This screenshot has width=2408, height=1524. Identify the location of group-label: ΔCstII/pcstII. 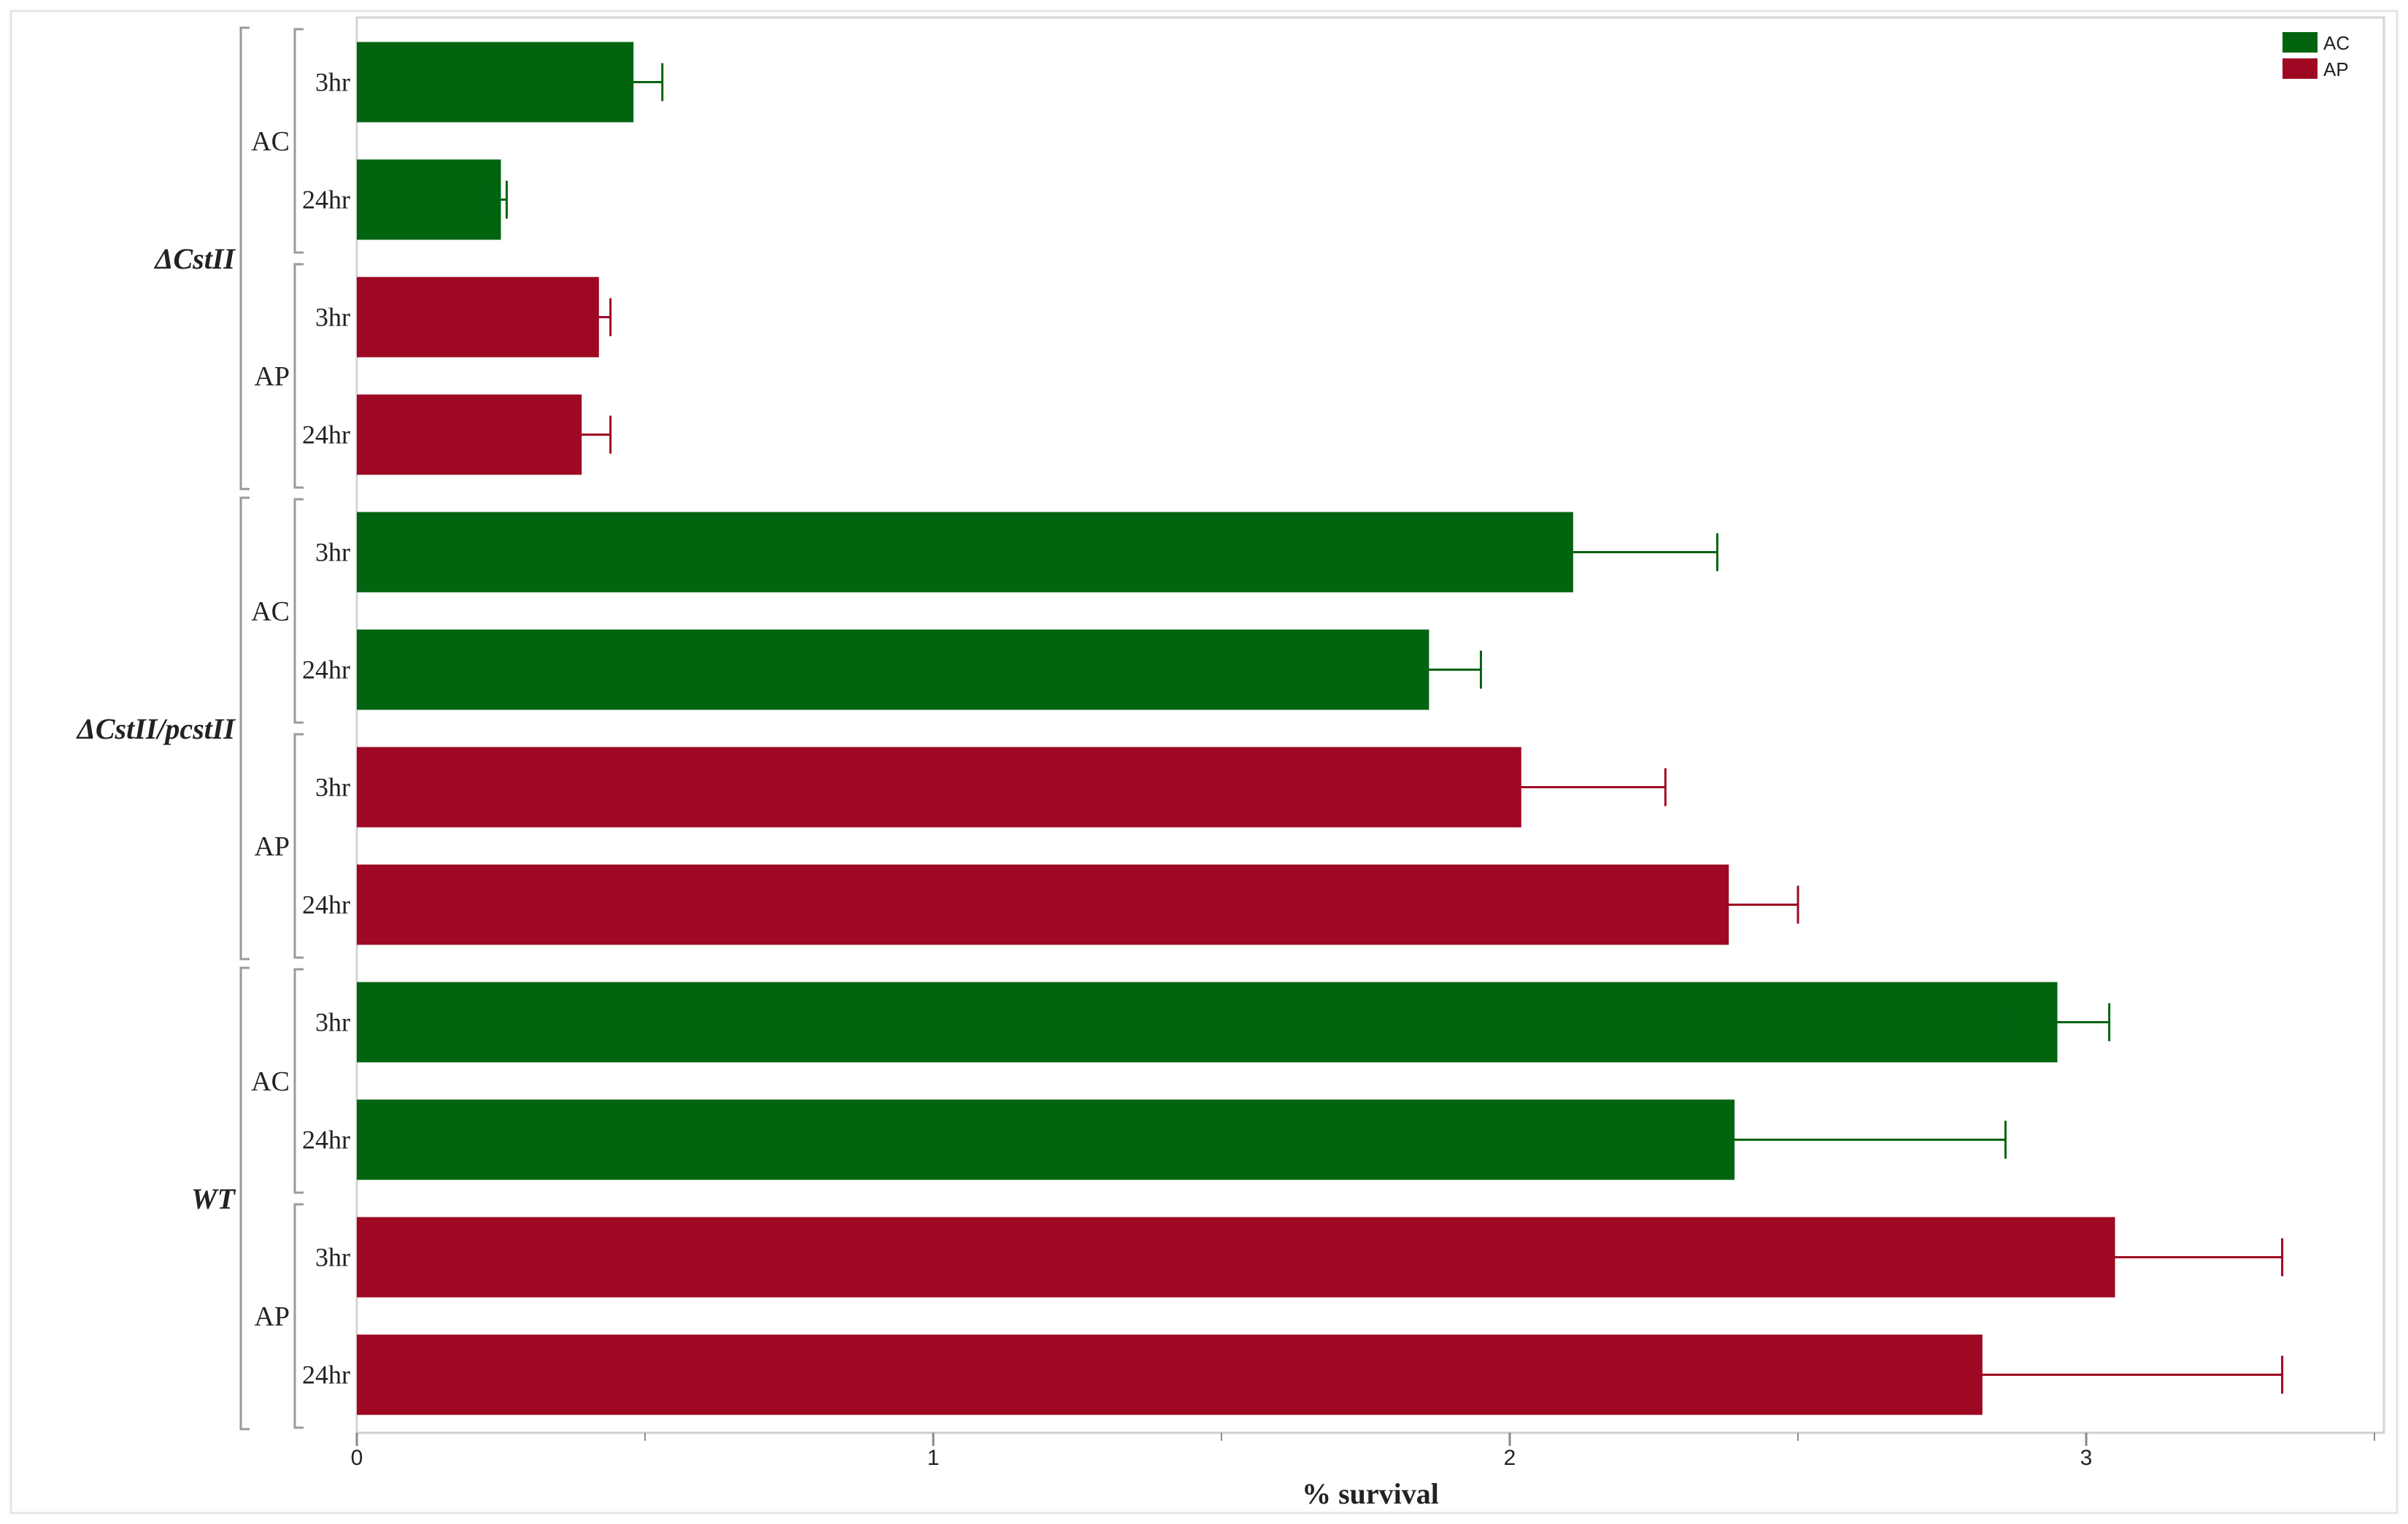
(156, 728).